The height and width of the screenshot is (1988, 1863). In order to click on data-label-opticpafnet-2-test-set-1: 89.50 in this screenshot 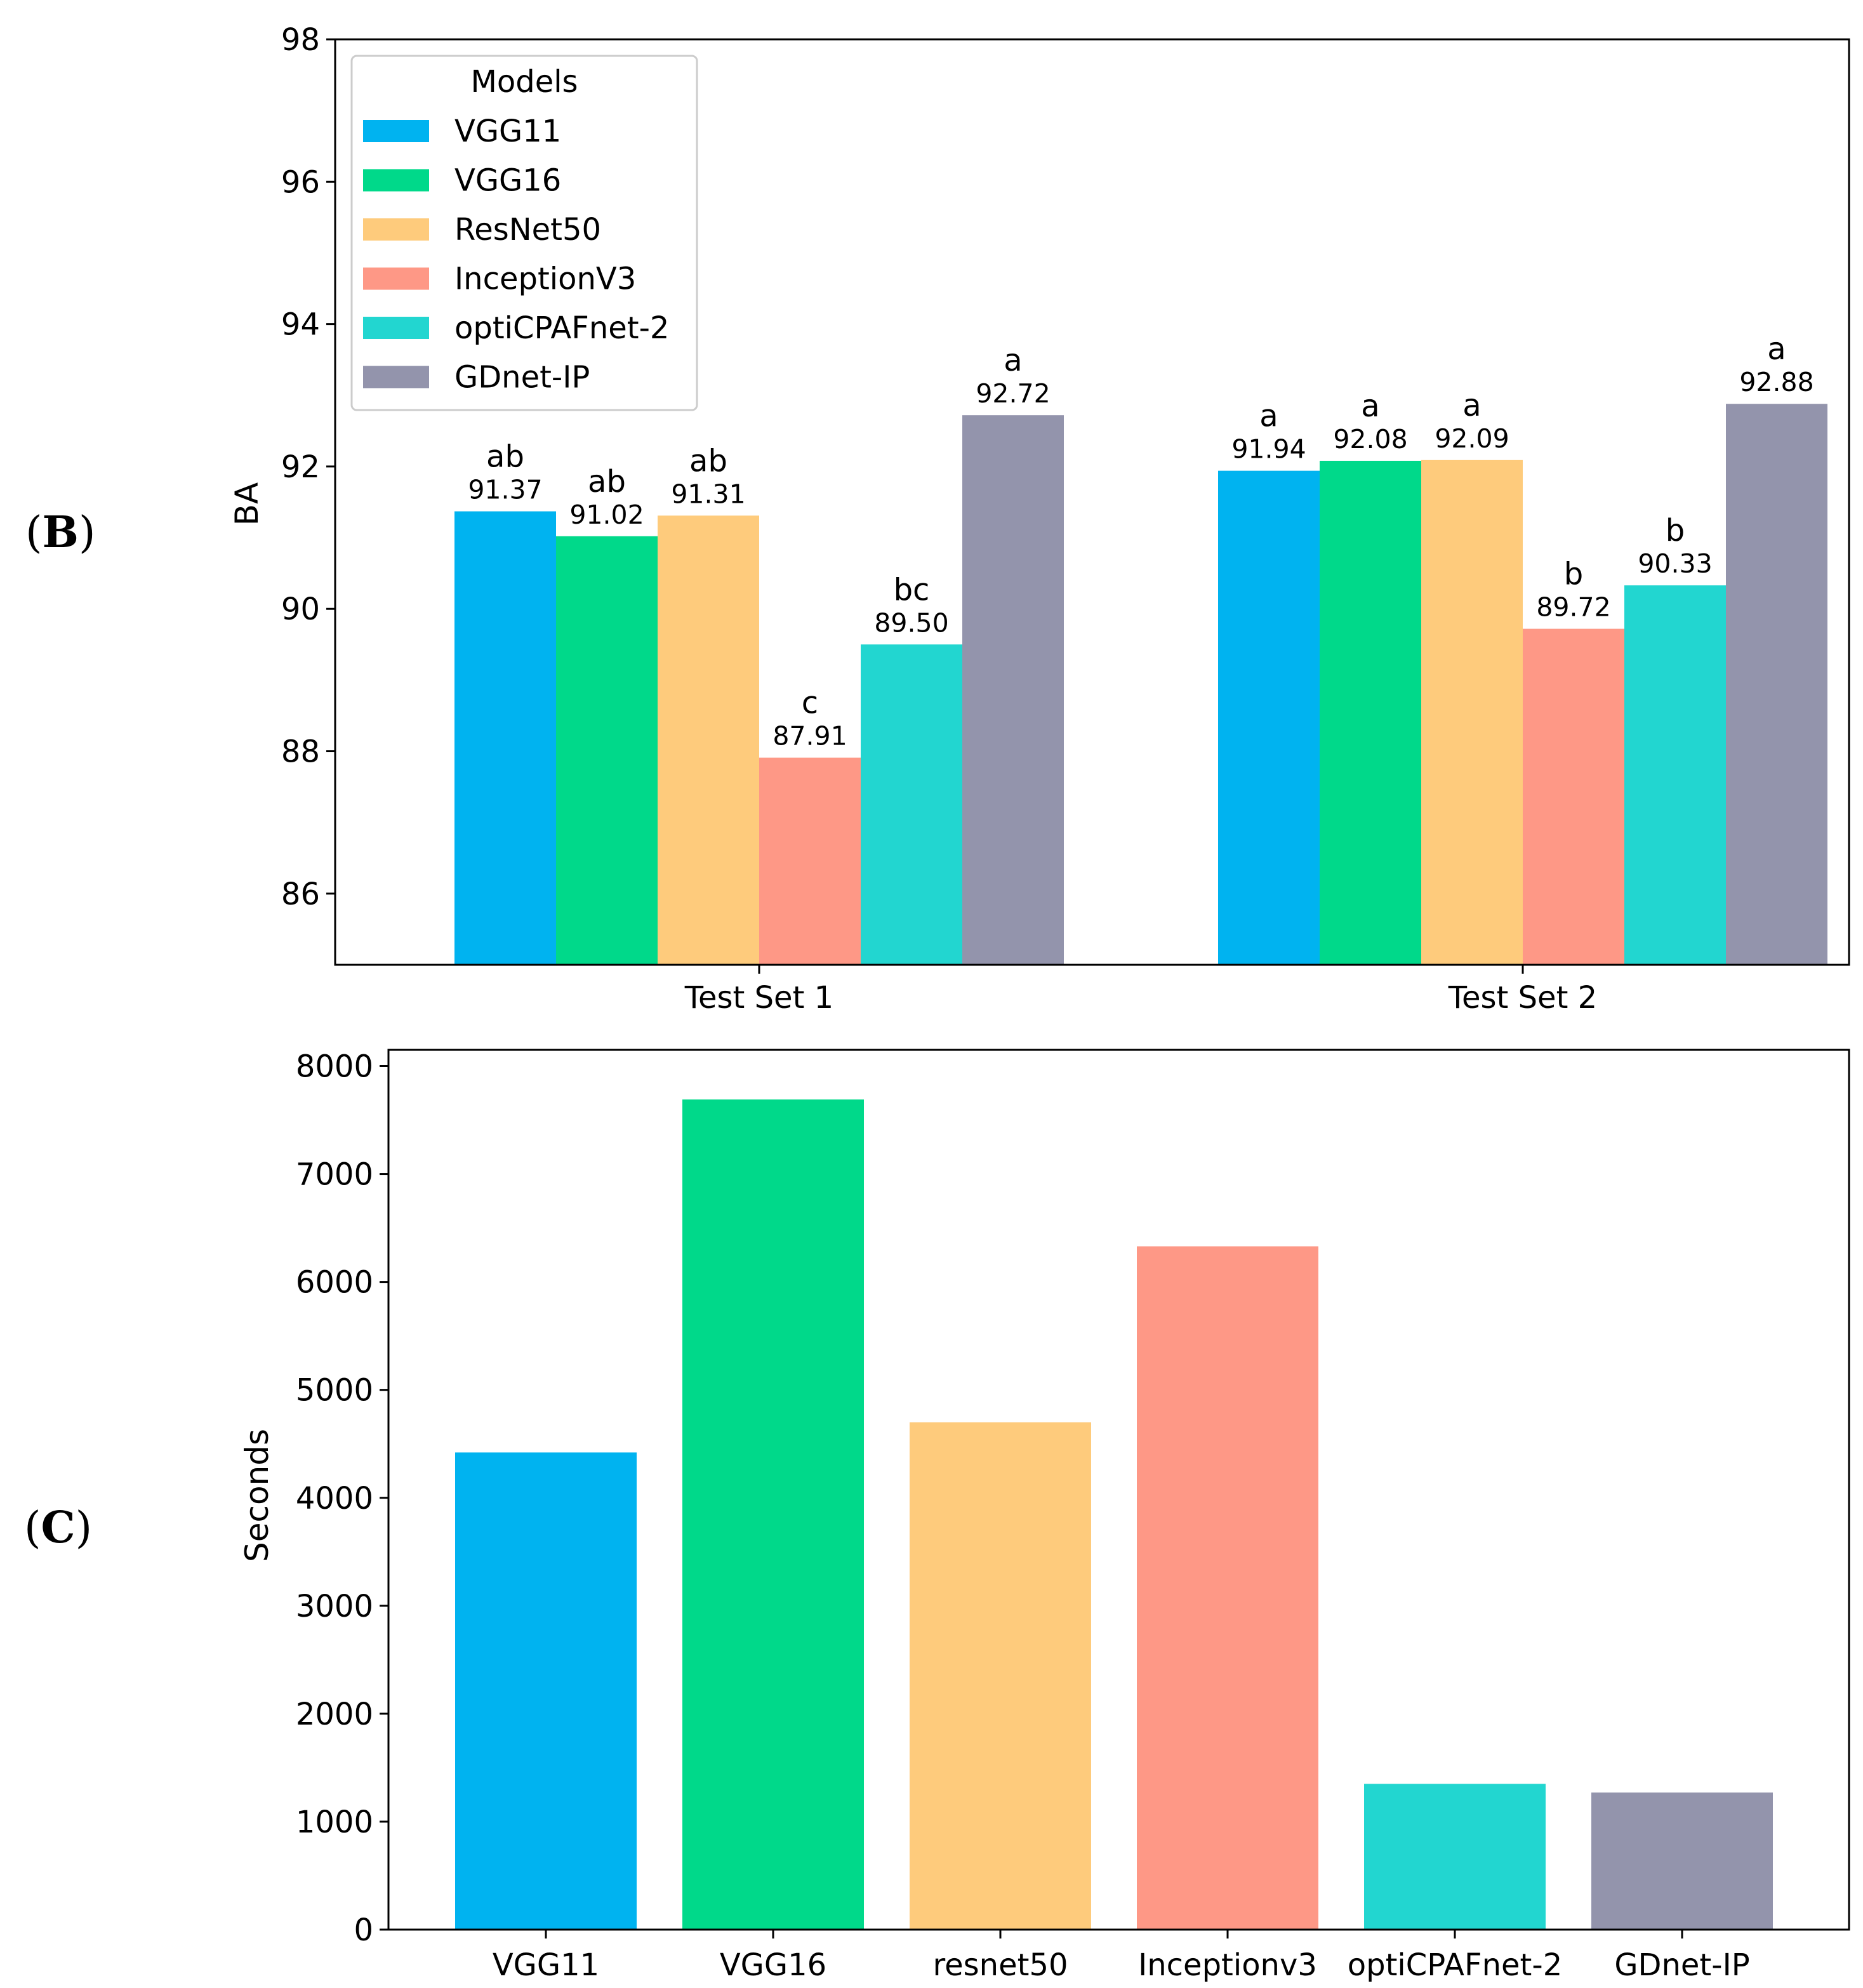, I will do `click(911, 622)`.